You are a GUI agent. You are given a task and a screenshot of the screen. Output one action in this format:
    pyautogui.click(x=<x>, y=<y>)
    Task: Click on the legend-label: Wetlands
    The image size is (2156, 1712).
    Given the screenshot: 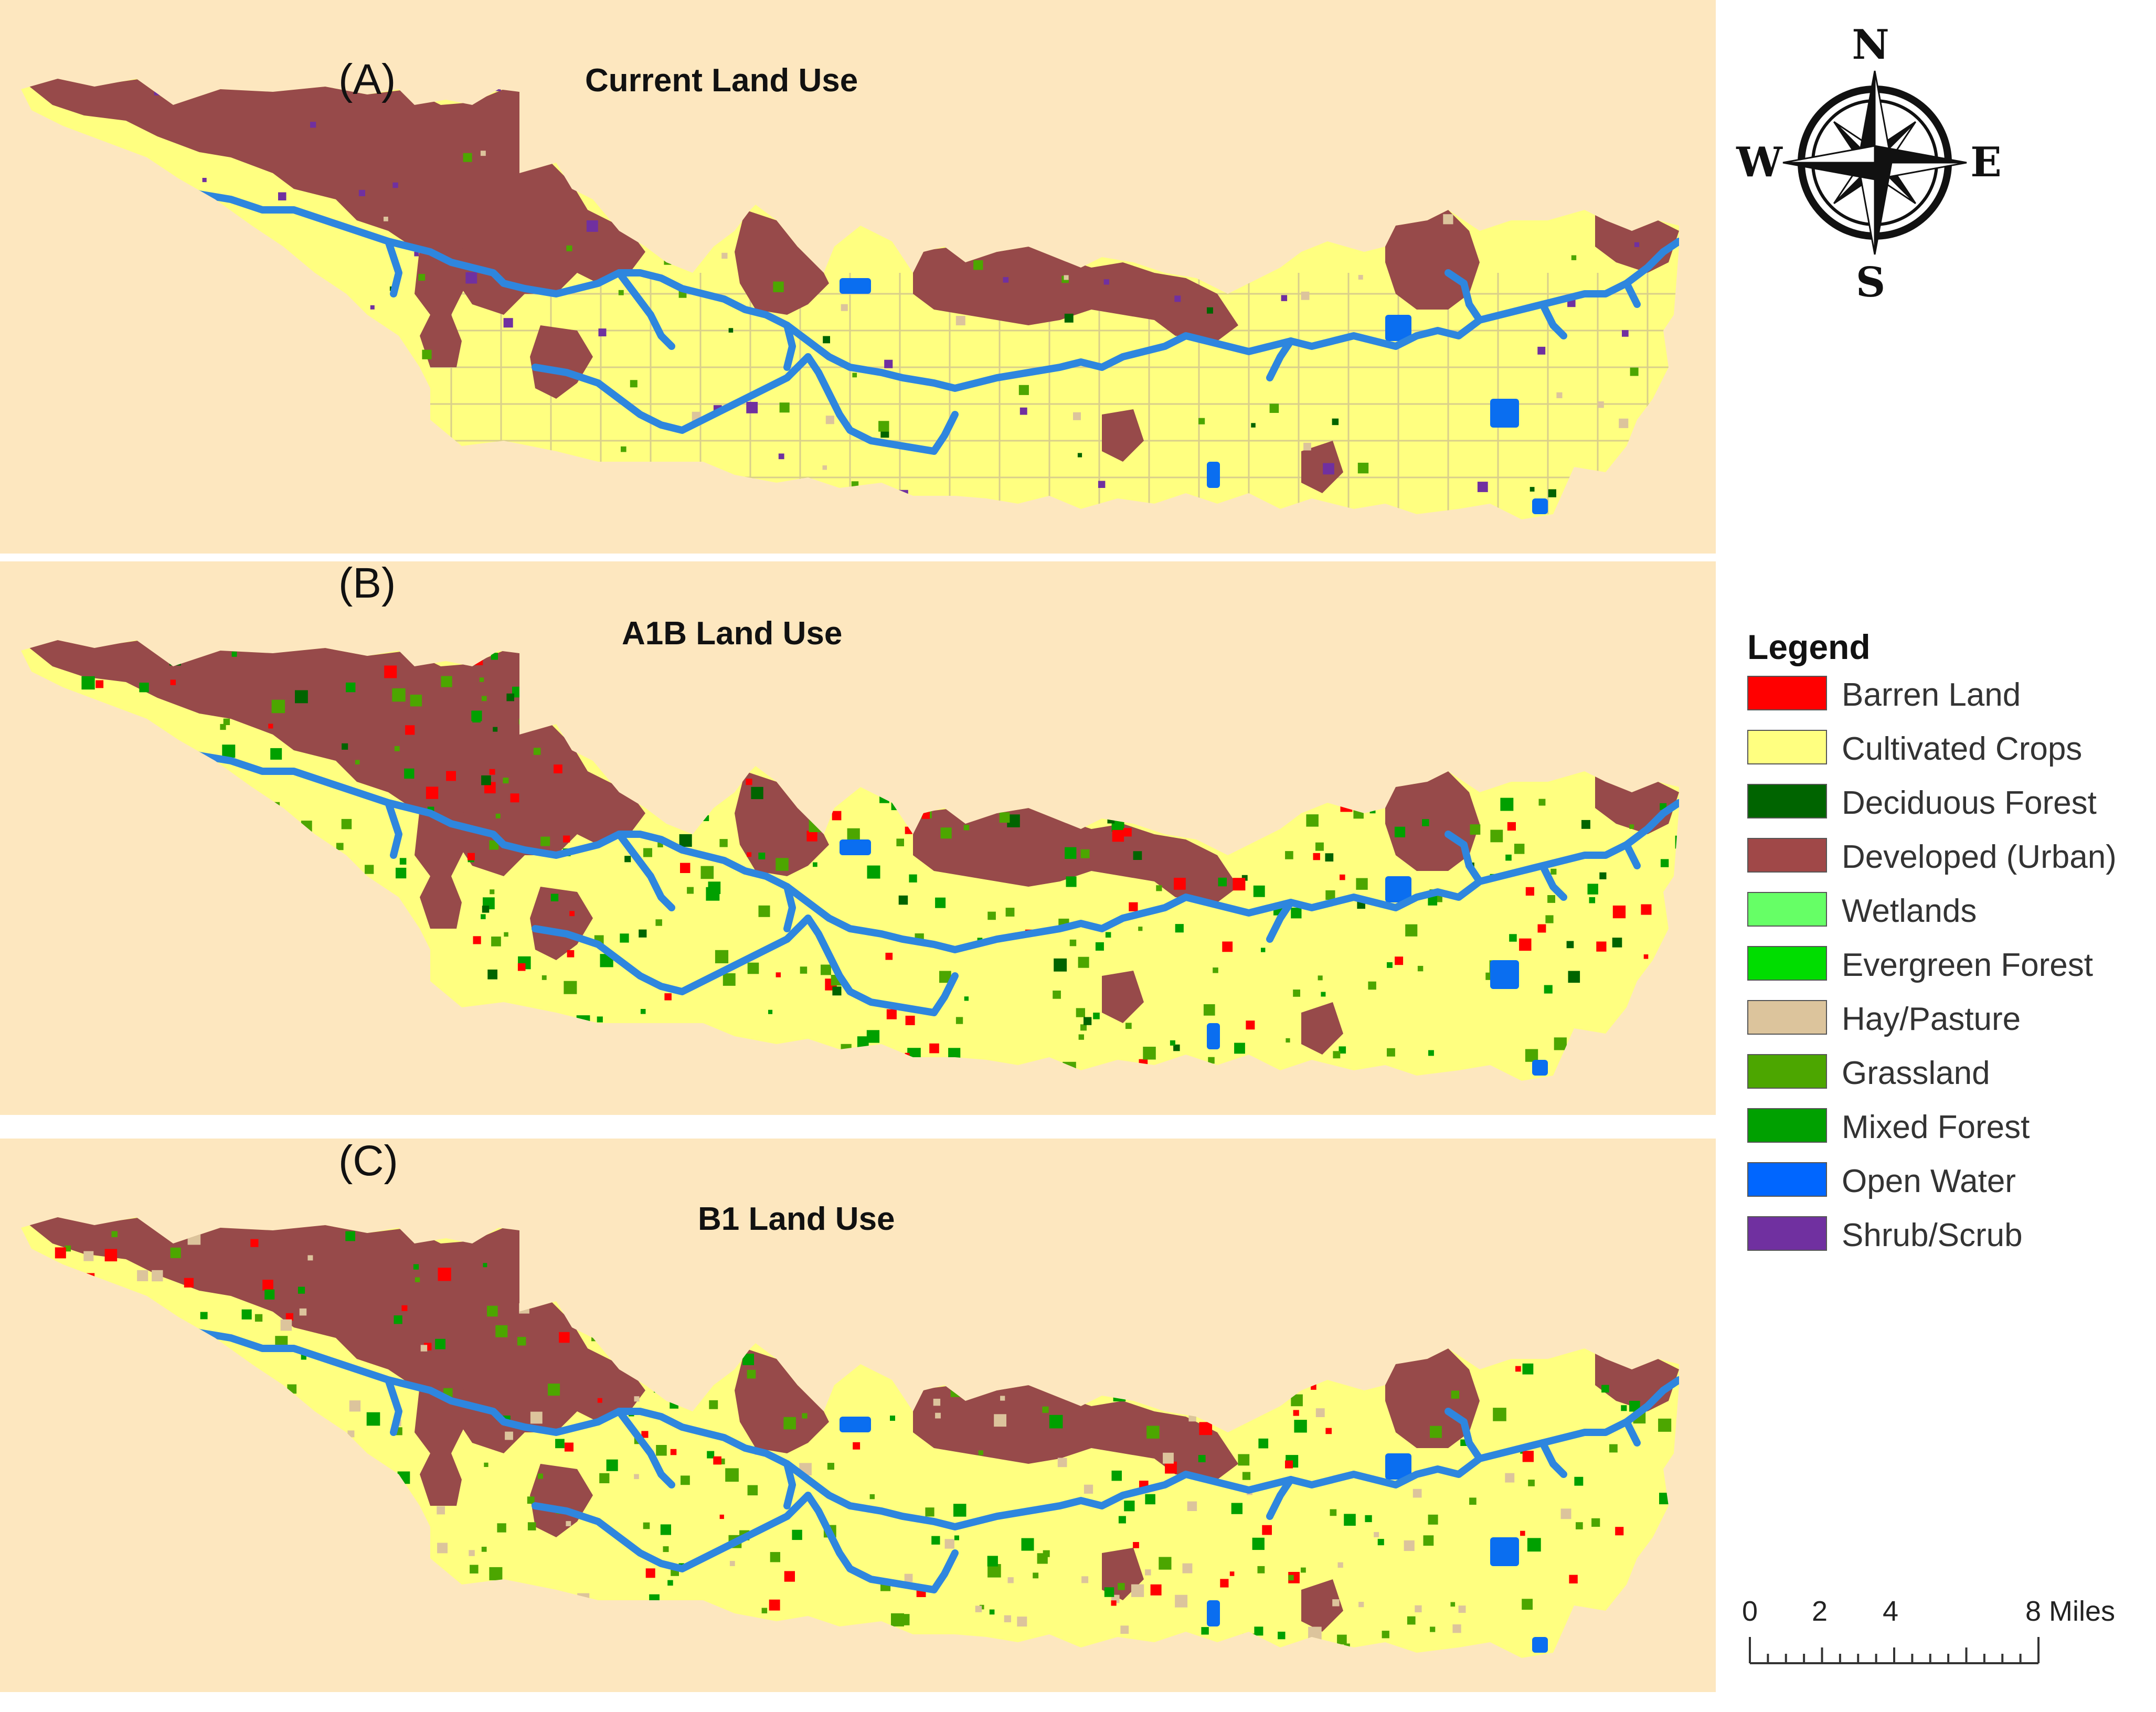 What is the action you would take?
    pyautogui.click(x=1909, y=911)
    